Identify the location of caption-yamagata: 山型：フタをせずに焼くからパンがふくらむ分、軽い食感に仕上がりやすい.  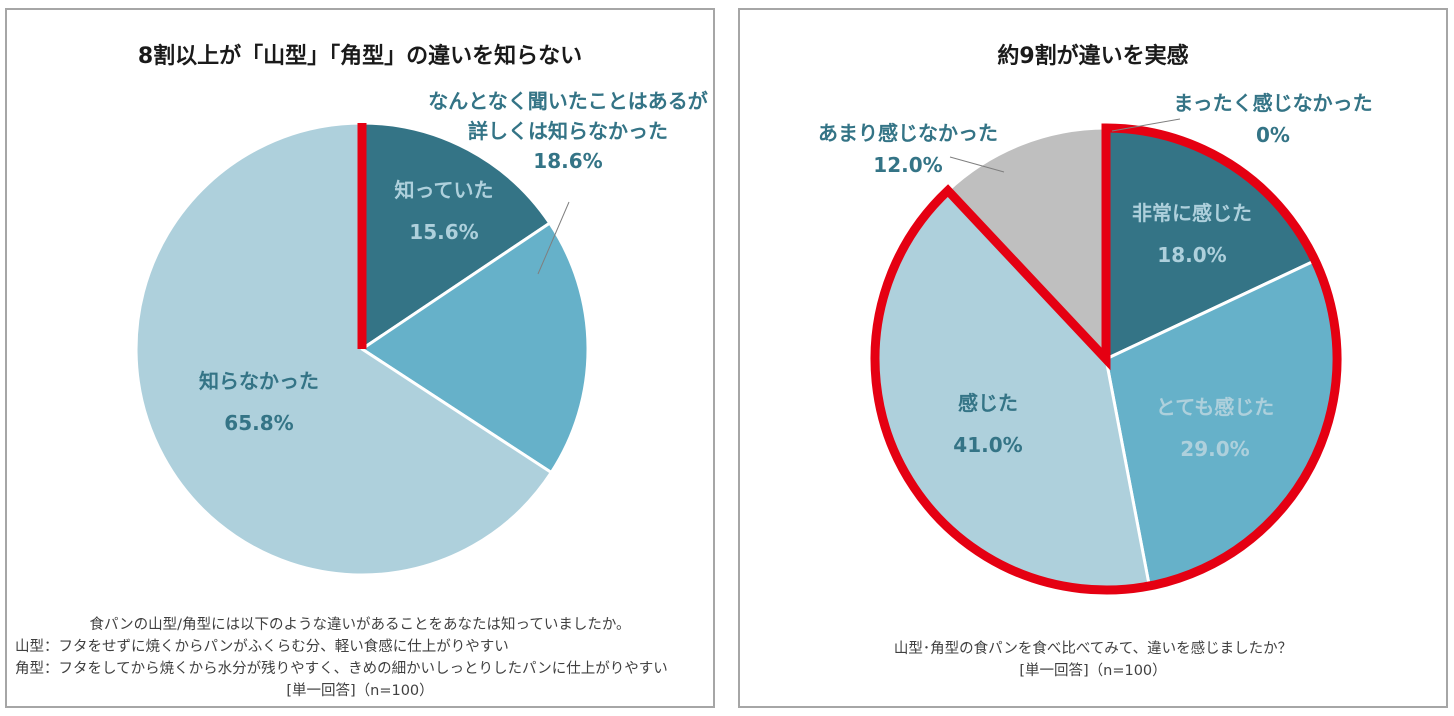
(262, 647).